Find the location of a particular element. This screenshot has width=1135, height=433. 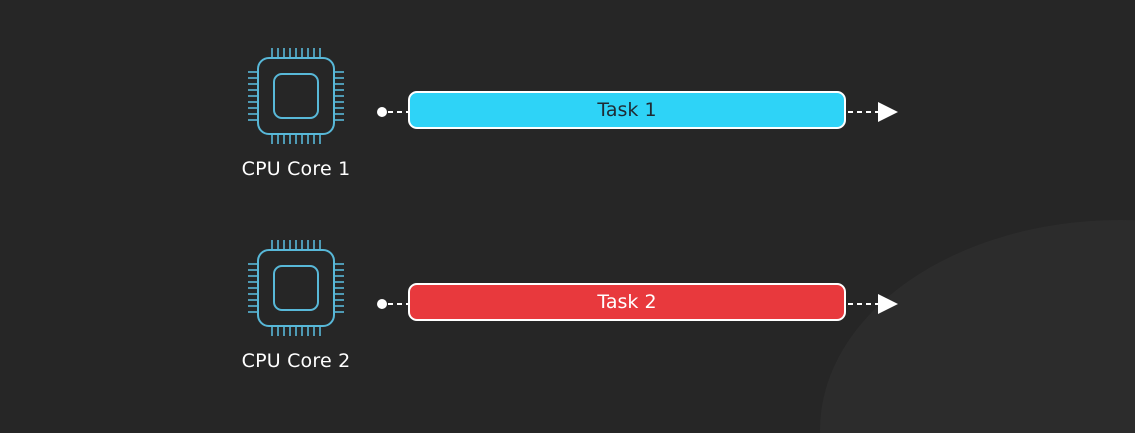

task-bar-2: Task 2 is located at coordinates (627, 302).